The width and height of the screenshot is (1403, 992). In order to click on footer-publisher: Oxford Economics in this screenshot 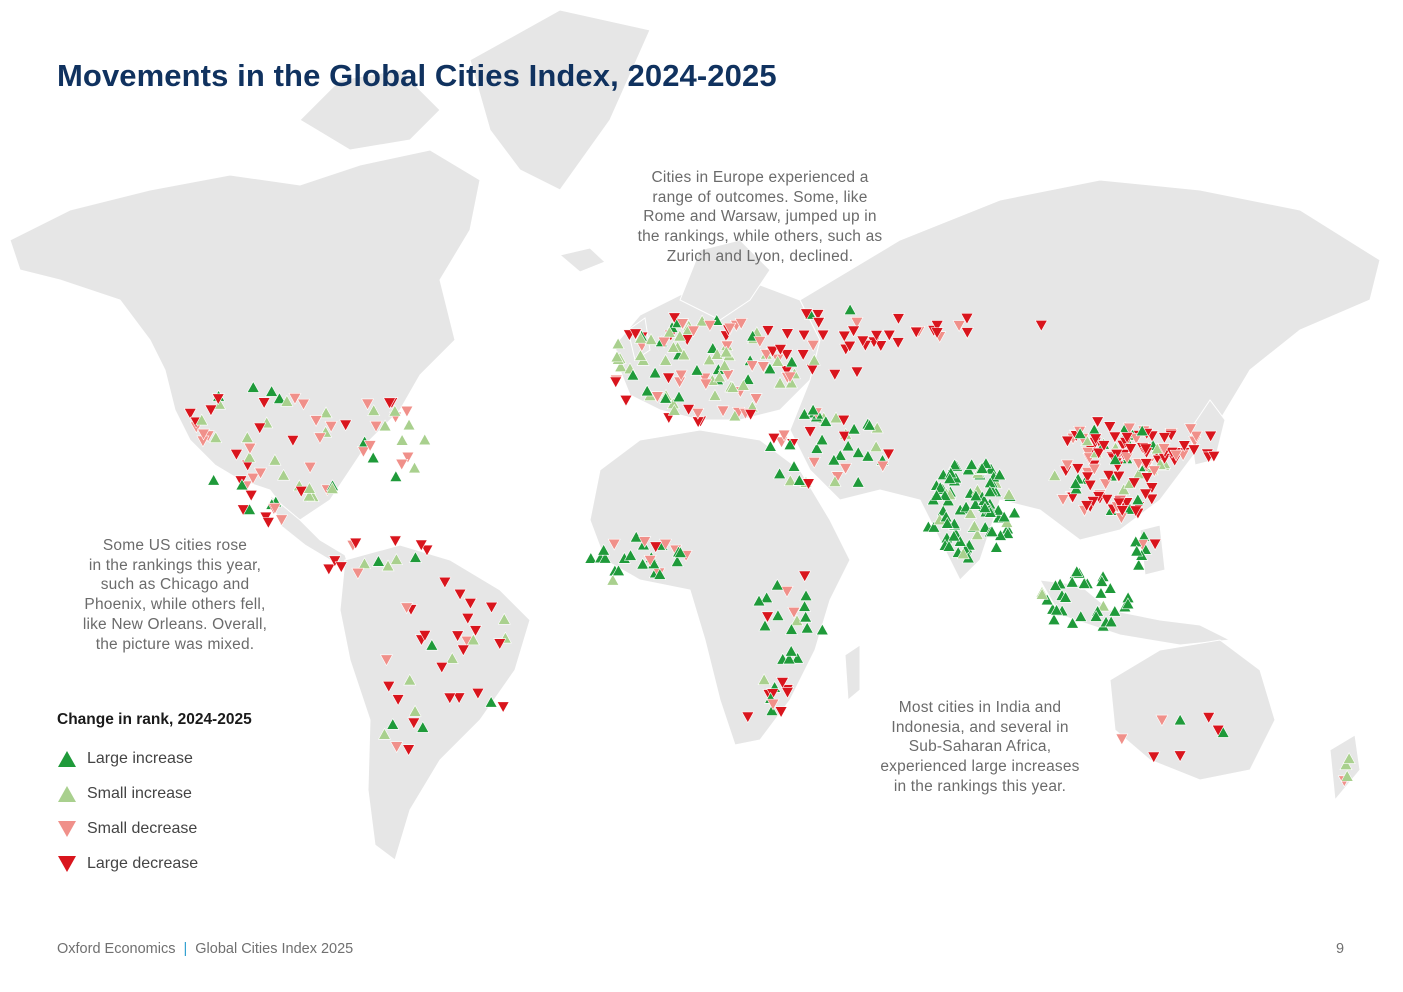, I will do `click(116, 949)`.